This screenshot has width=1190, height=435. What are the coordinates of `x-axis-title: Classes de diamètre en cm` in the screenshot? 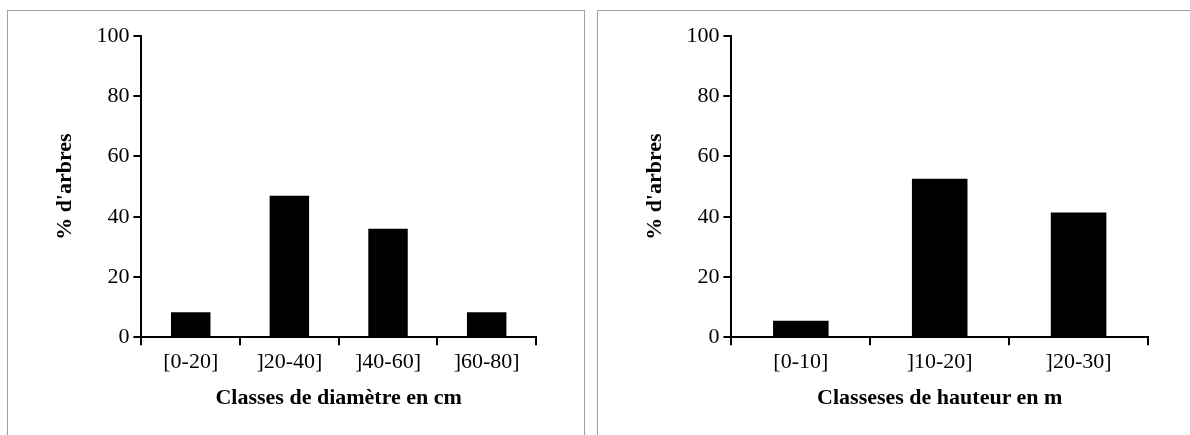 It's located at (338, 397).